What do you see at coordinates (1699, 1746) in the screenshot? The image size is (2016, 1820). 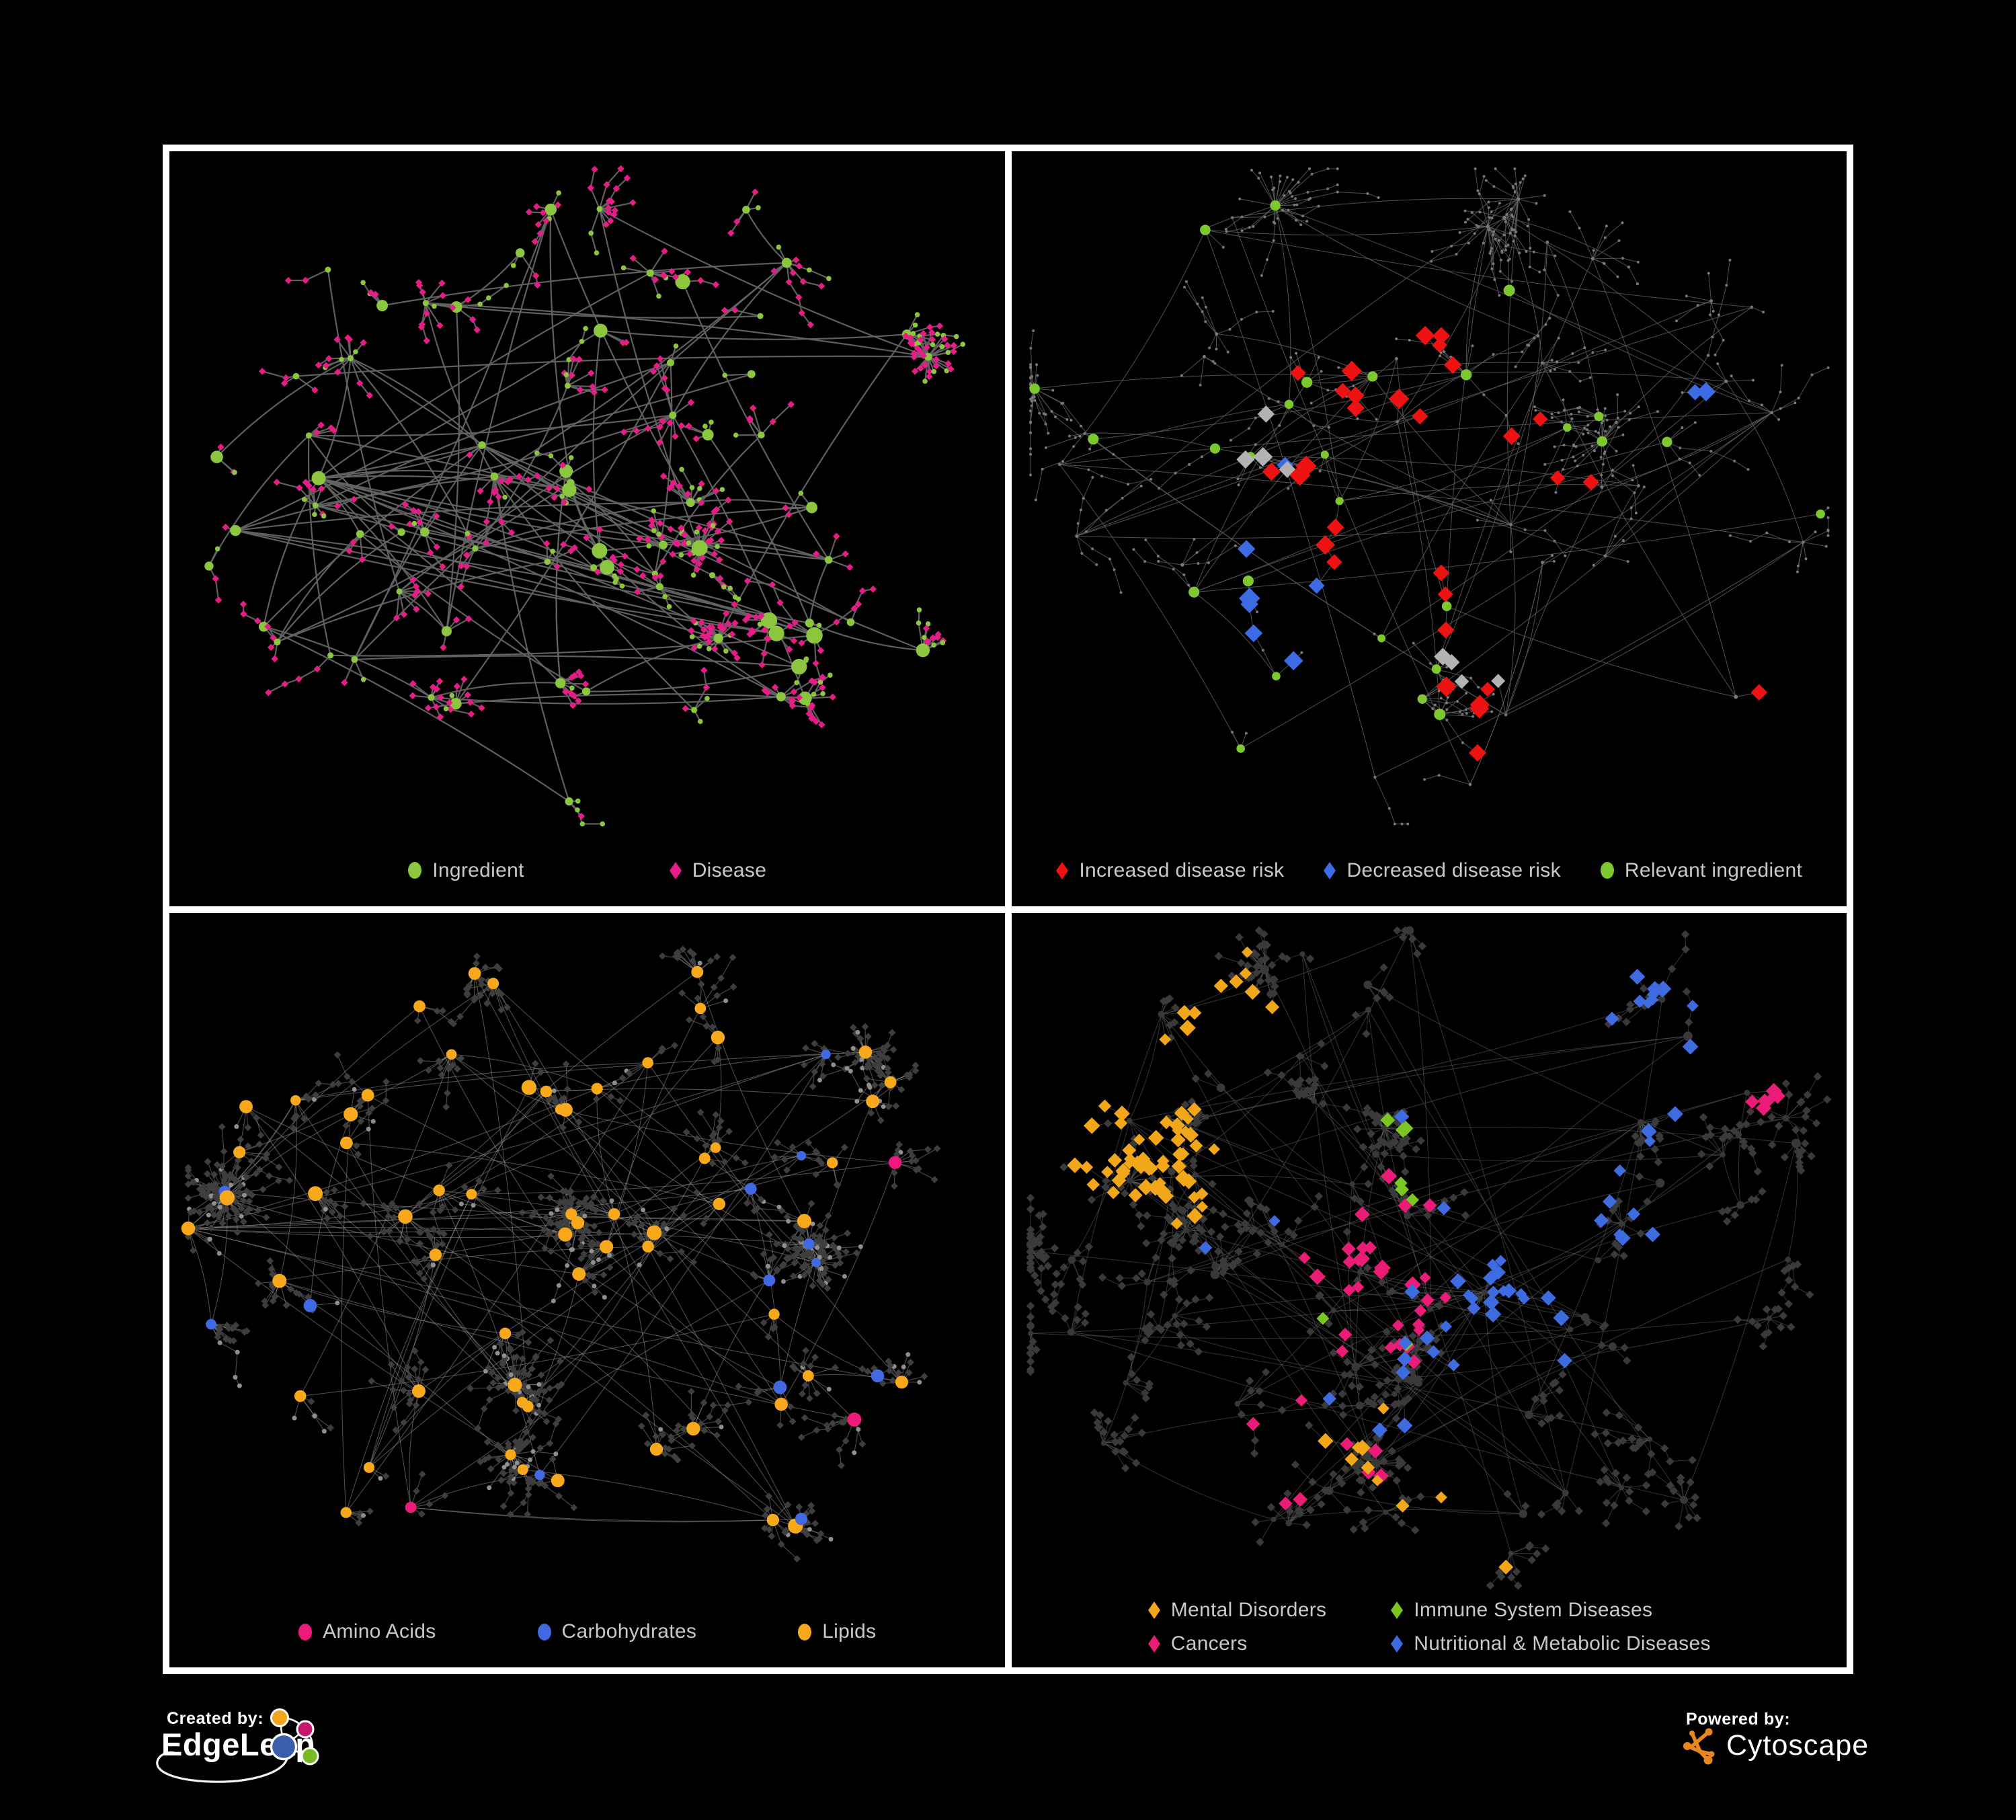 I see `cytoscape-logo-icon` at bounding box center [1699, 1746].